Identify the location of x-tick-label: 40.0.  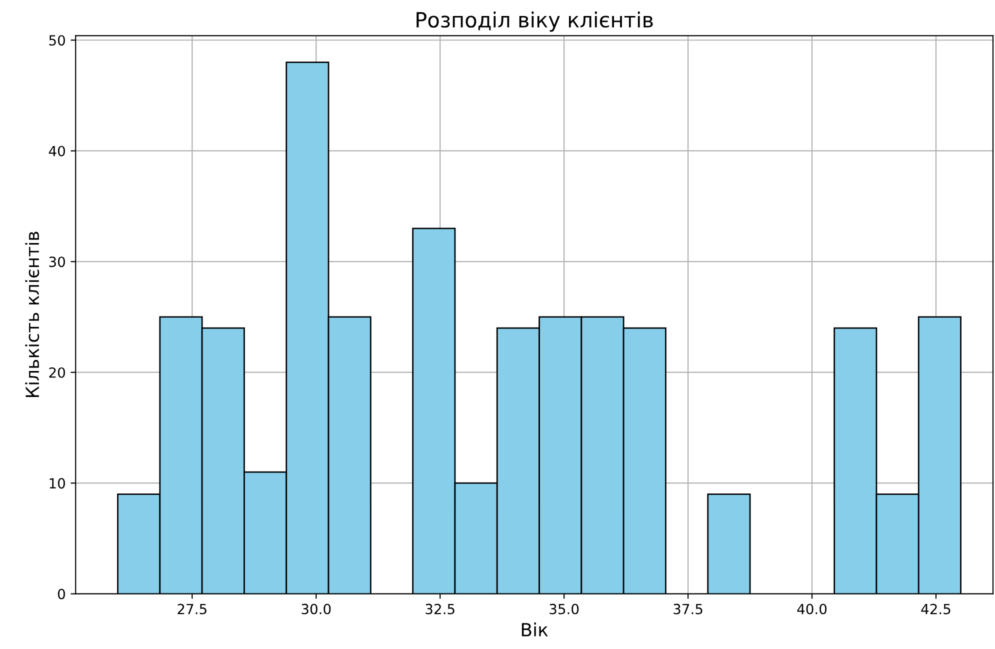
(812, 609).